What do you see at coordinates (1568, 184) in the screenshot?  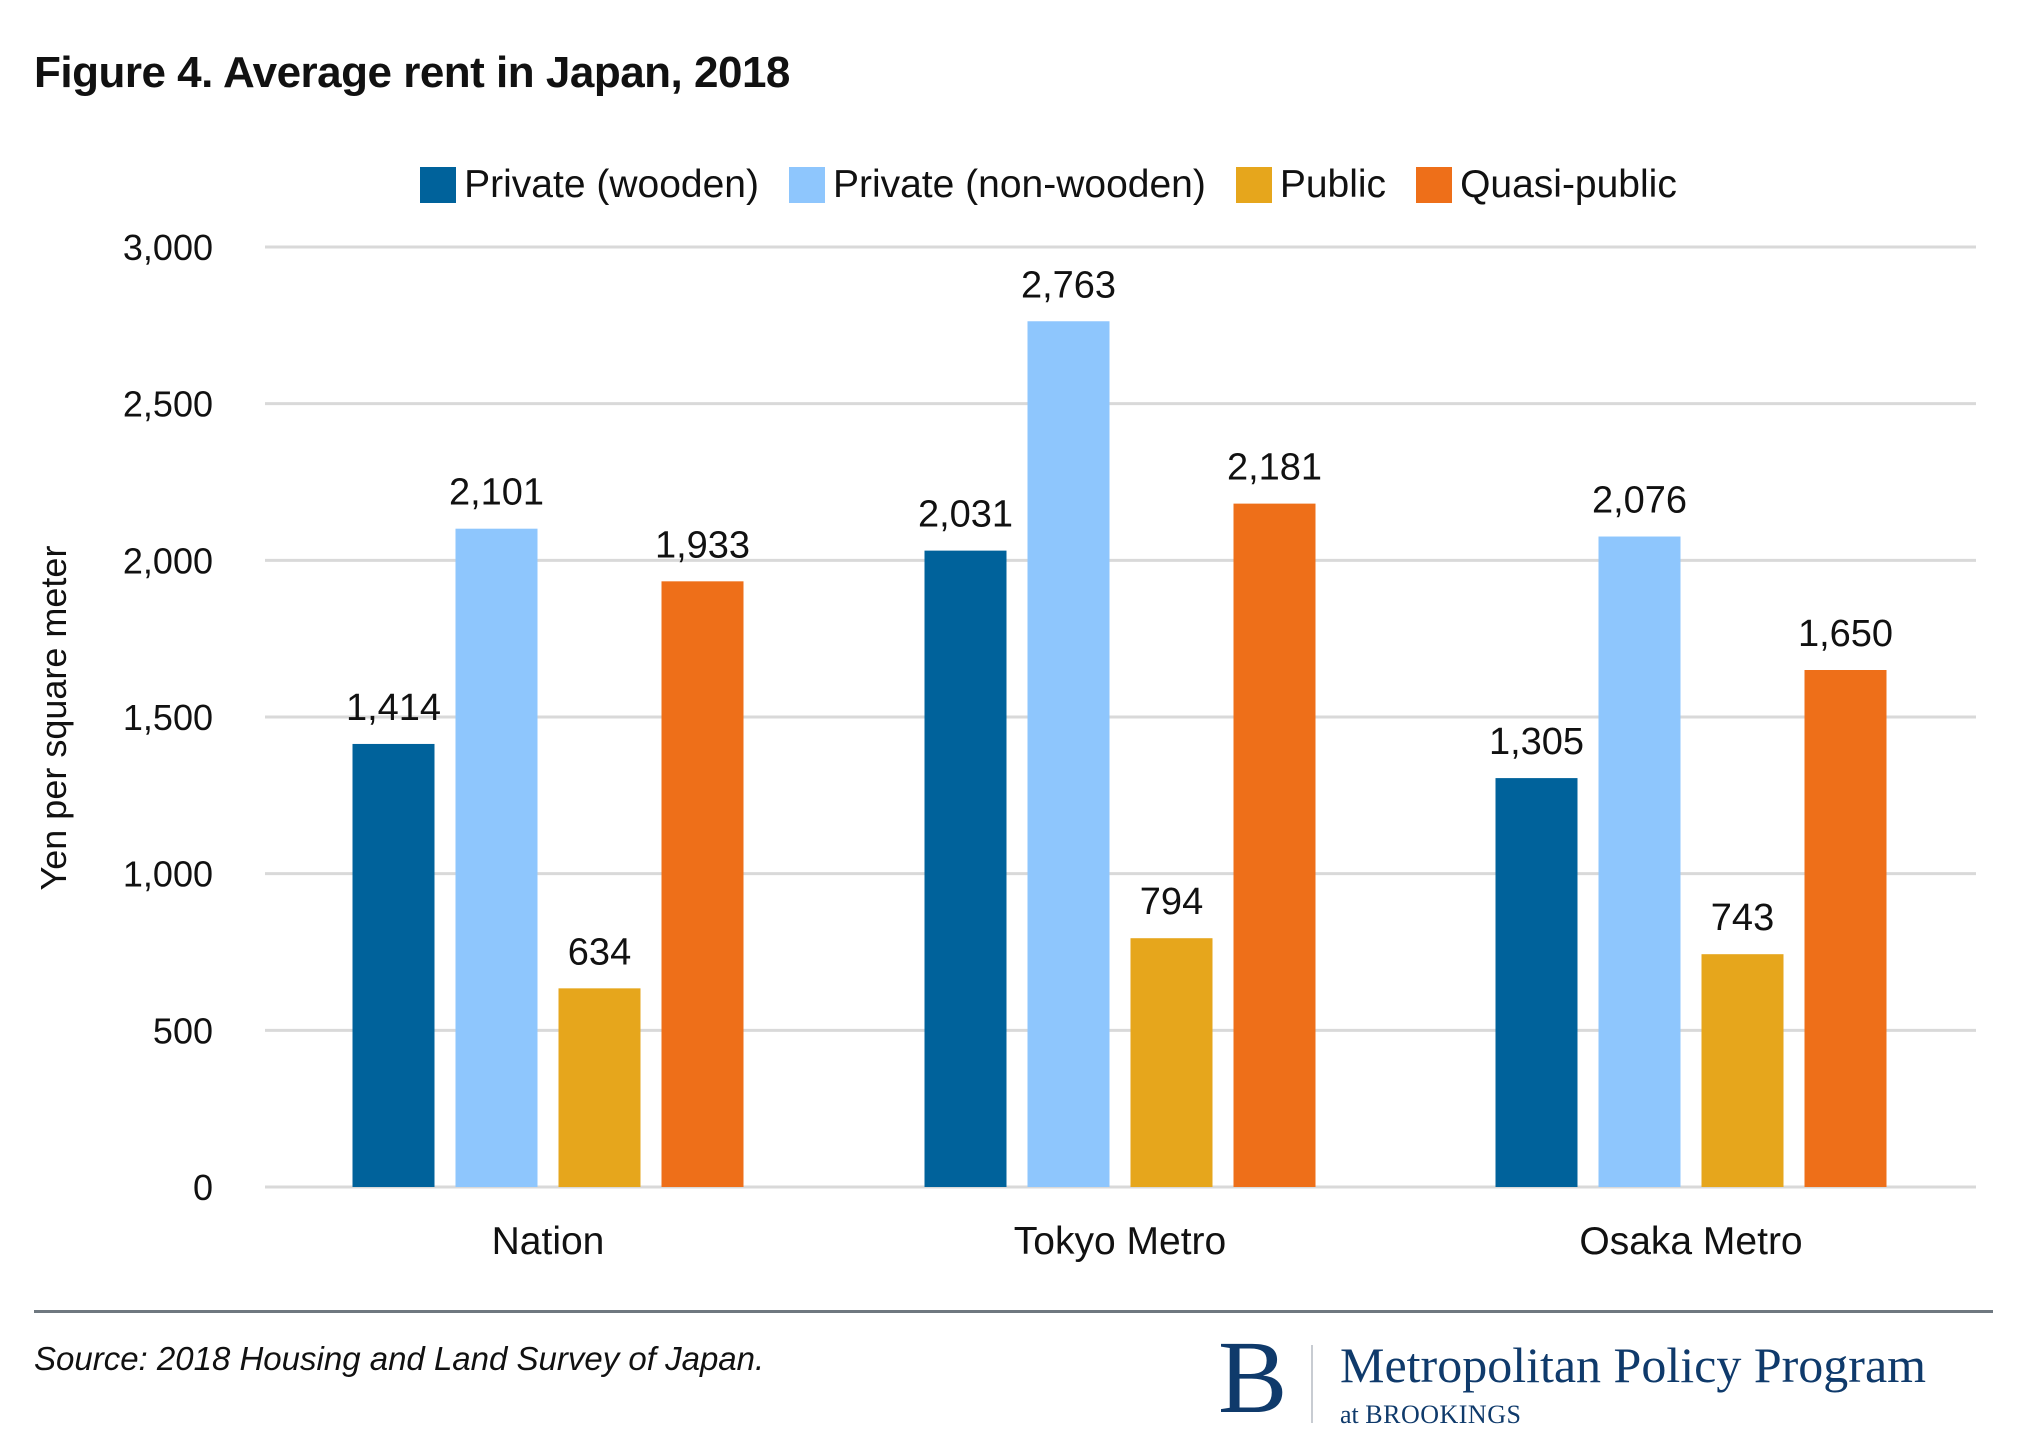 I see `legend-label: Quasi-public` at bounding box center [1568, 184].